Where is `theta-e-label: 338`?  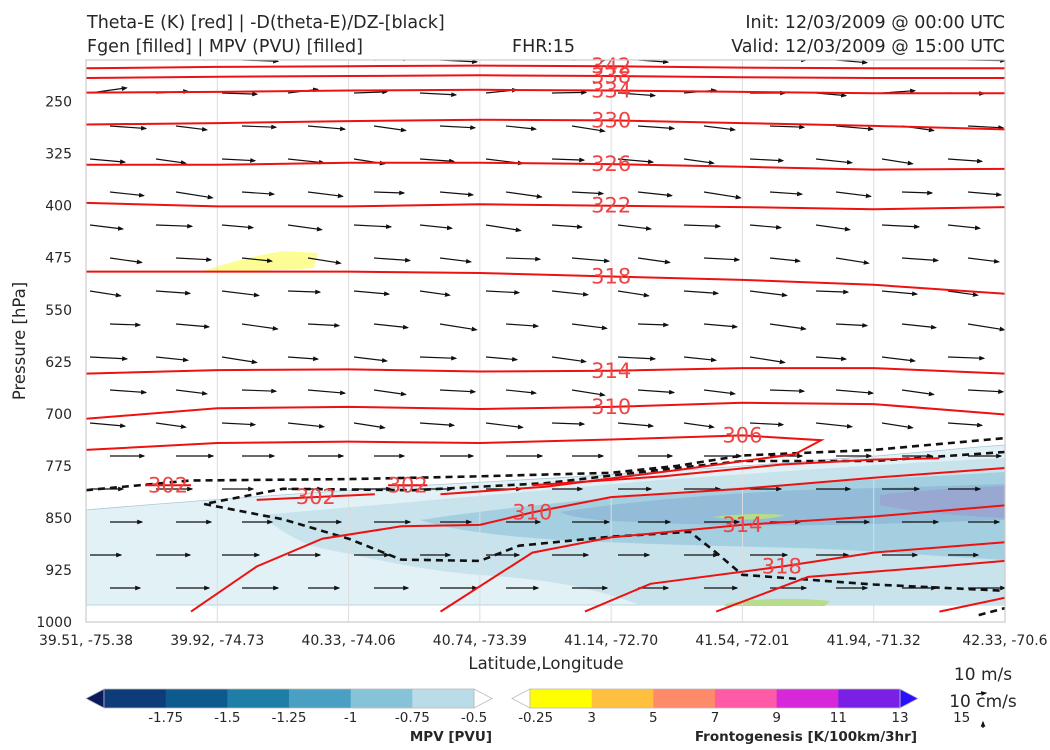 theta-e-label: 338 is located at coordinates (611, 76).